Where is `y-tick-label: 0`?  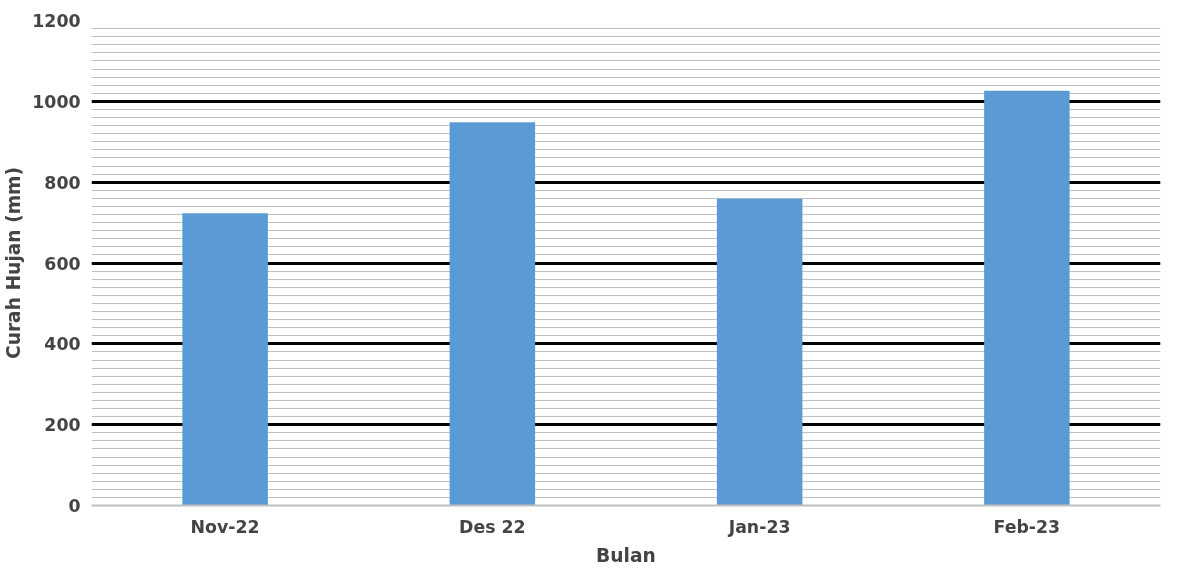 y-tick-label: 0 is located at coordinates (74, 506).